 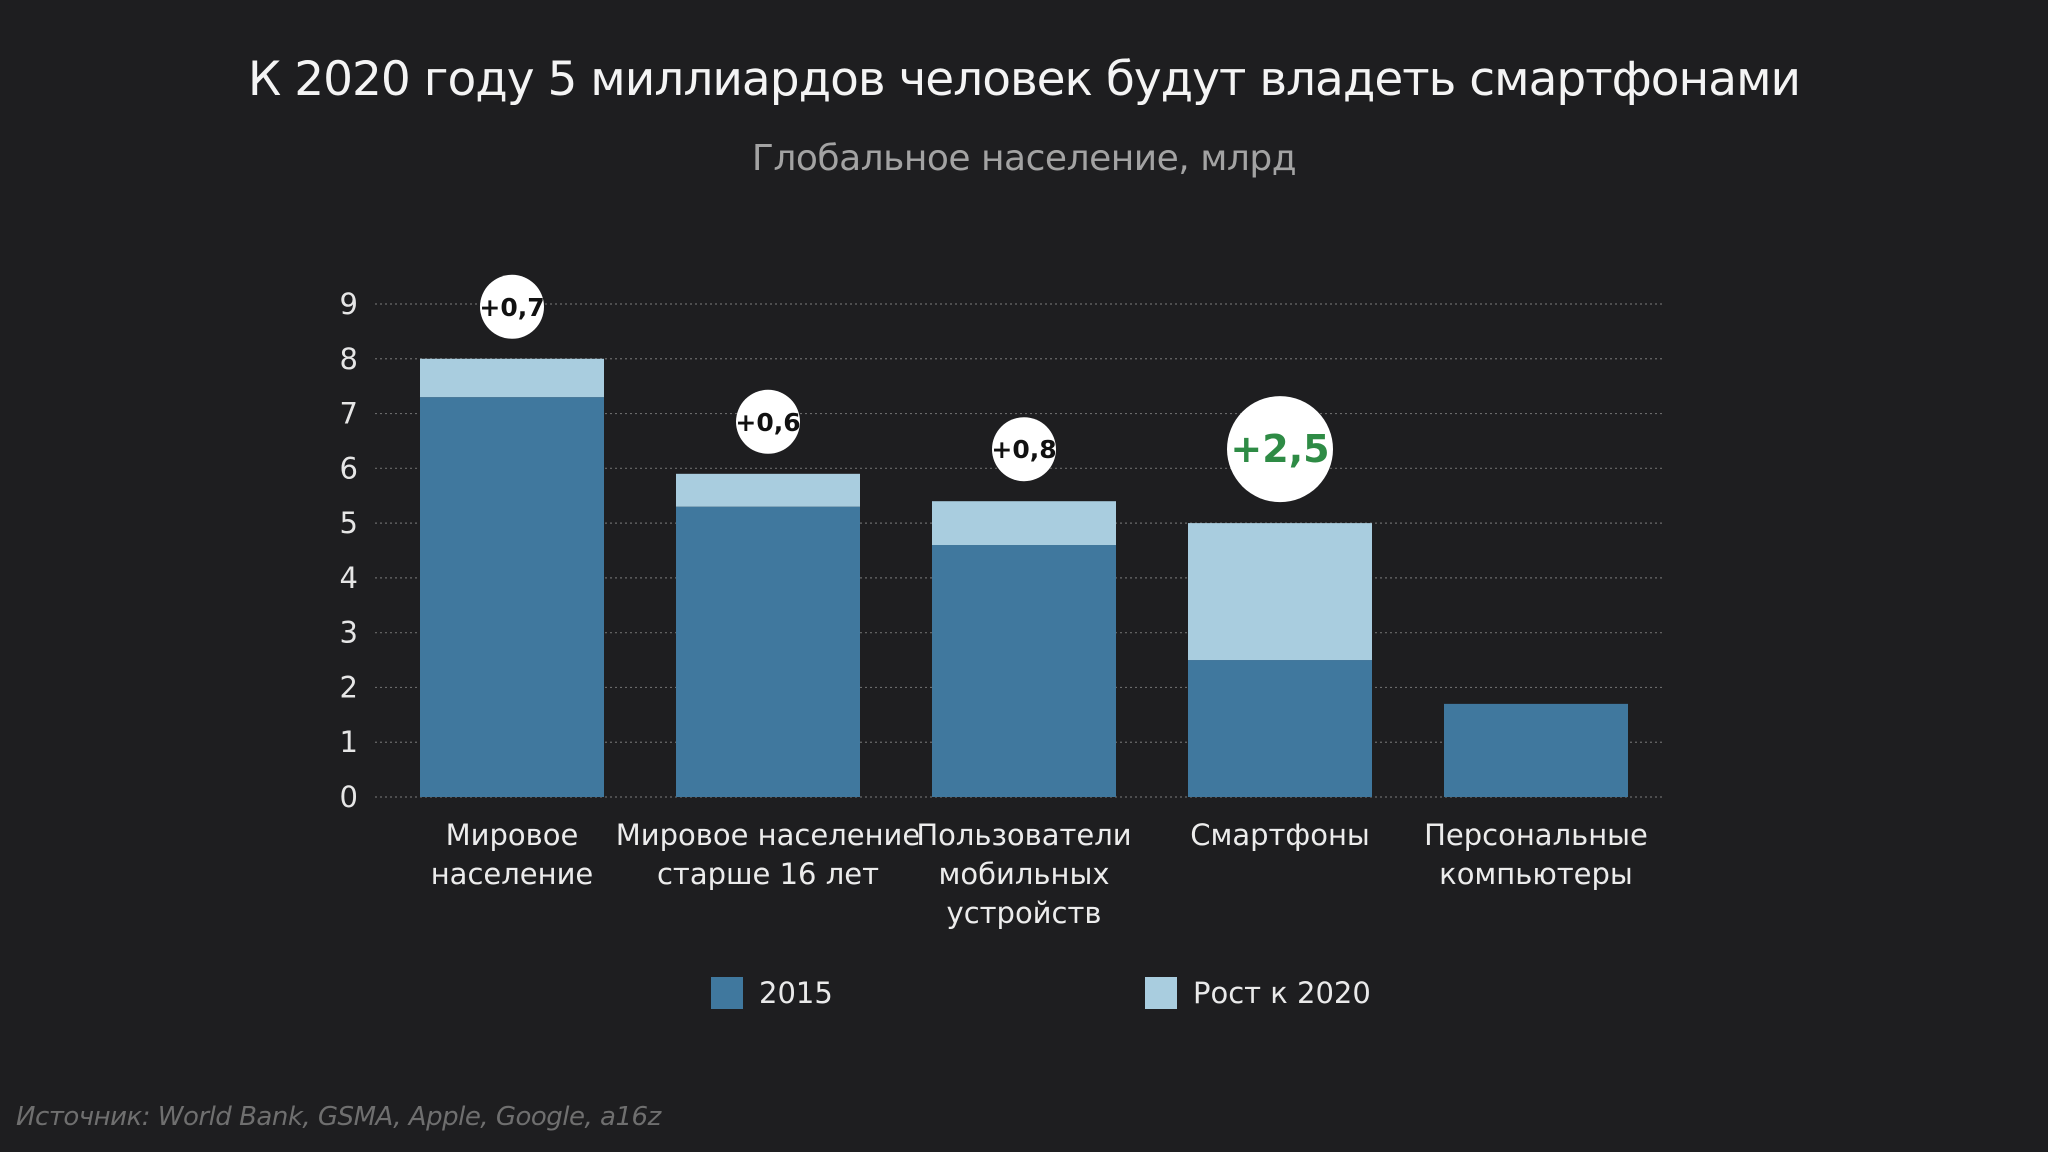 What do you see at coordinates (349, 468) in the screenshot?
I see `y-tick-label: 6` at bounding box center [349, 468].